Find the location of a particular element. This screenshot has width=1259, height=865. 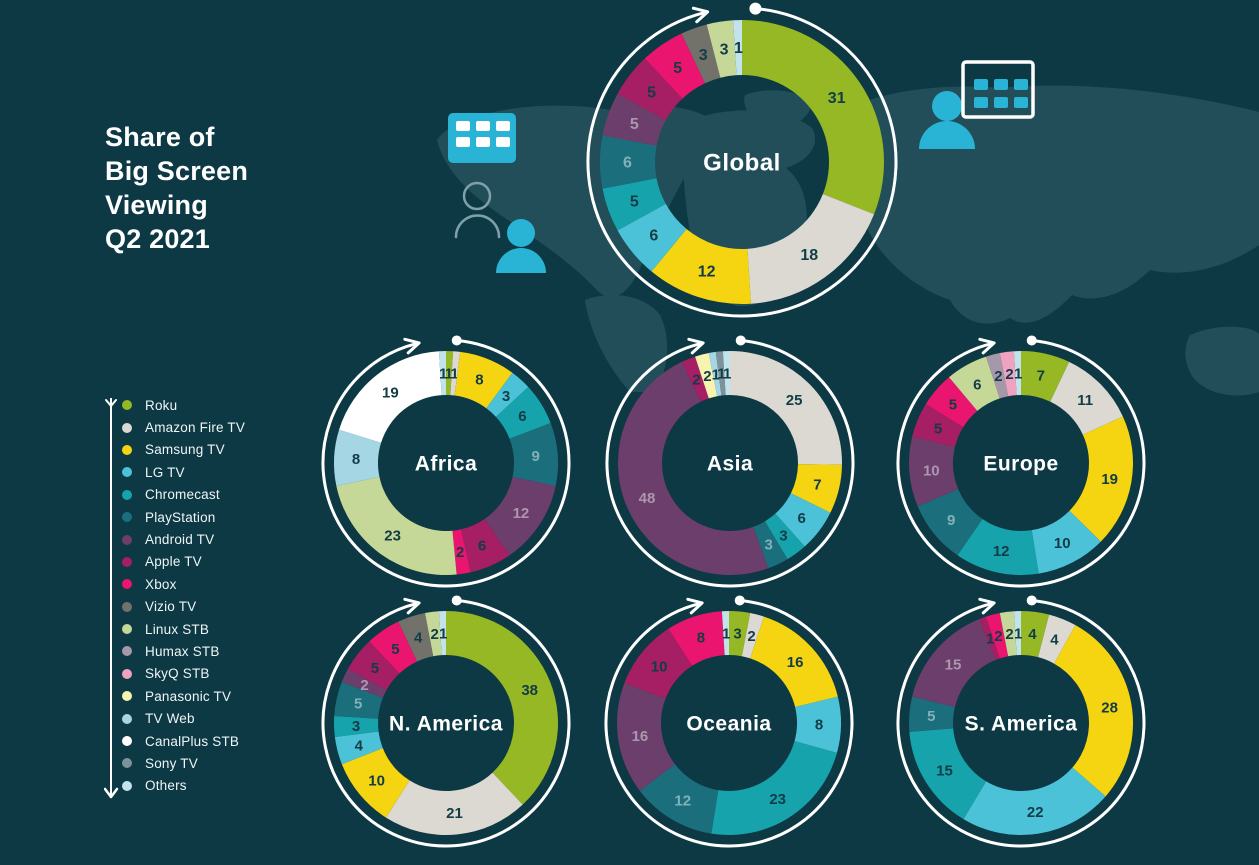

legend-item-skyq-stb: SkyQ STB is located at coordinates (183, 674).